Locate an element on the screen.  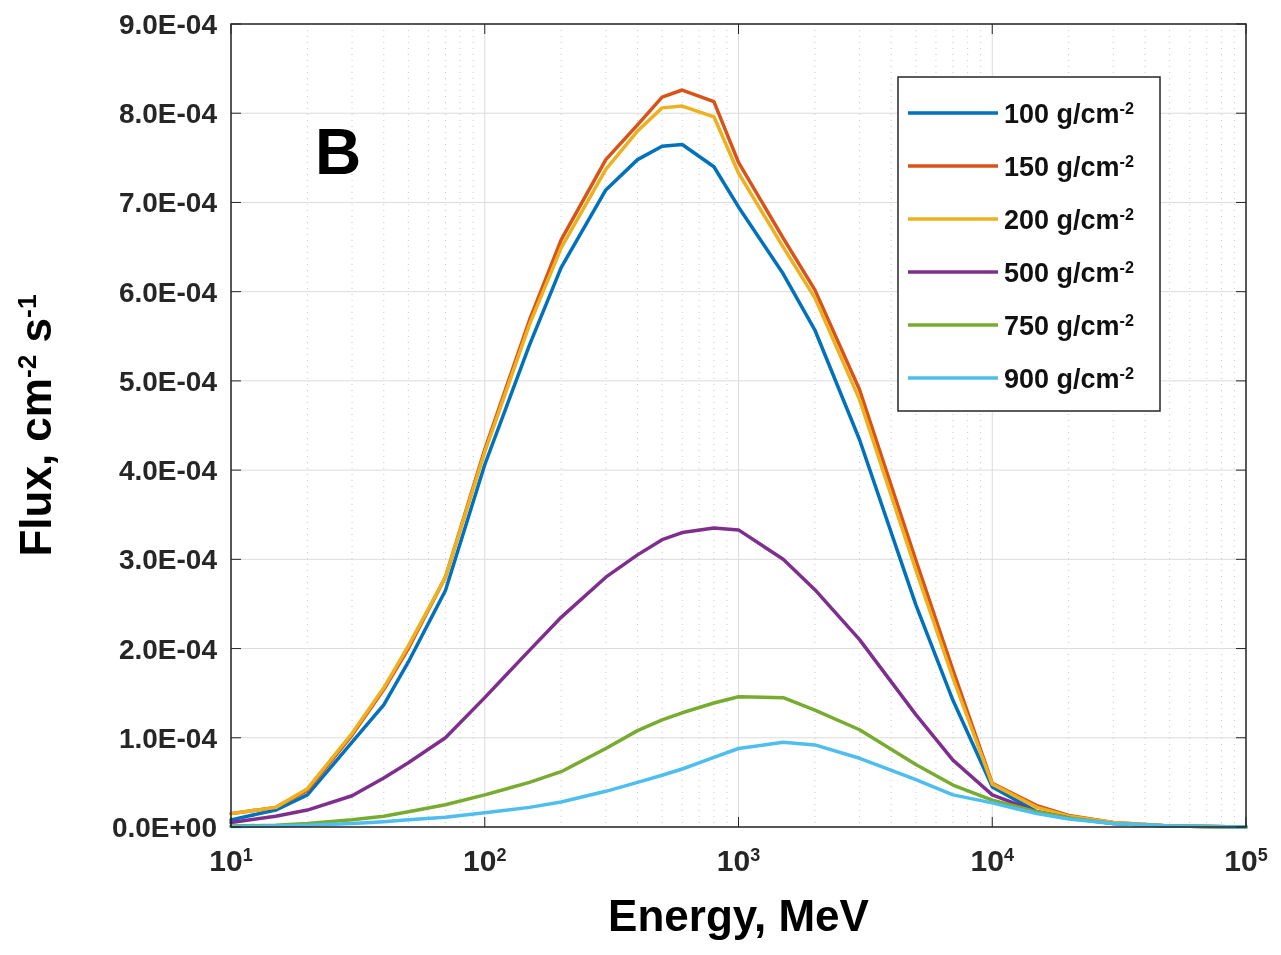
x-tick-label: 10$^{1}$ is located at coordinates (231, 860).